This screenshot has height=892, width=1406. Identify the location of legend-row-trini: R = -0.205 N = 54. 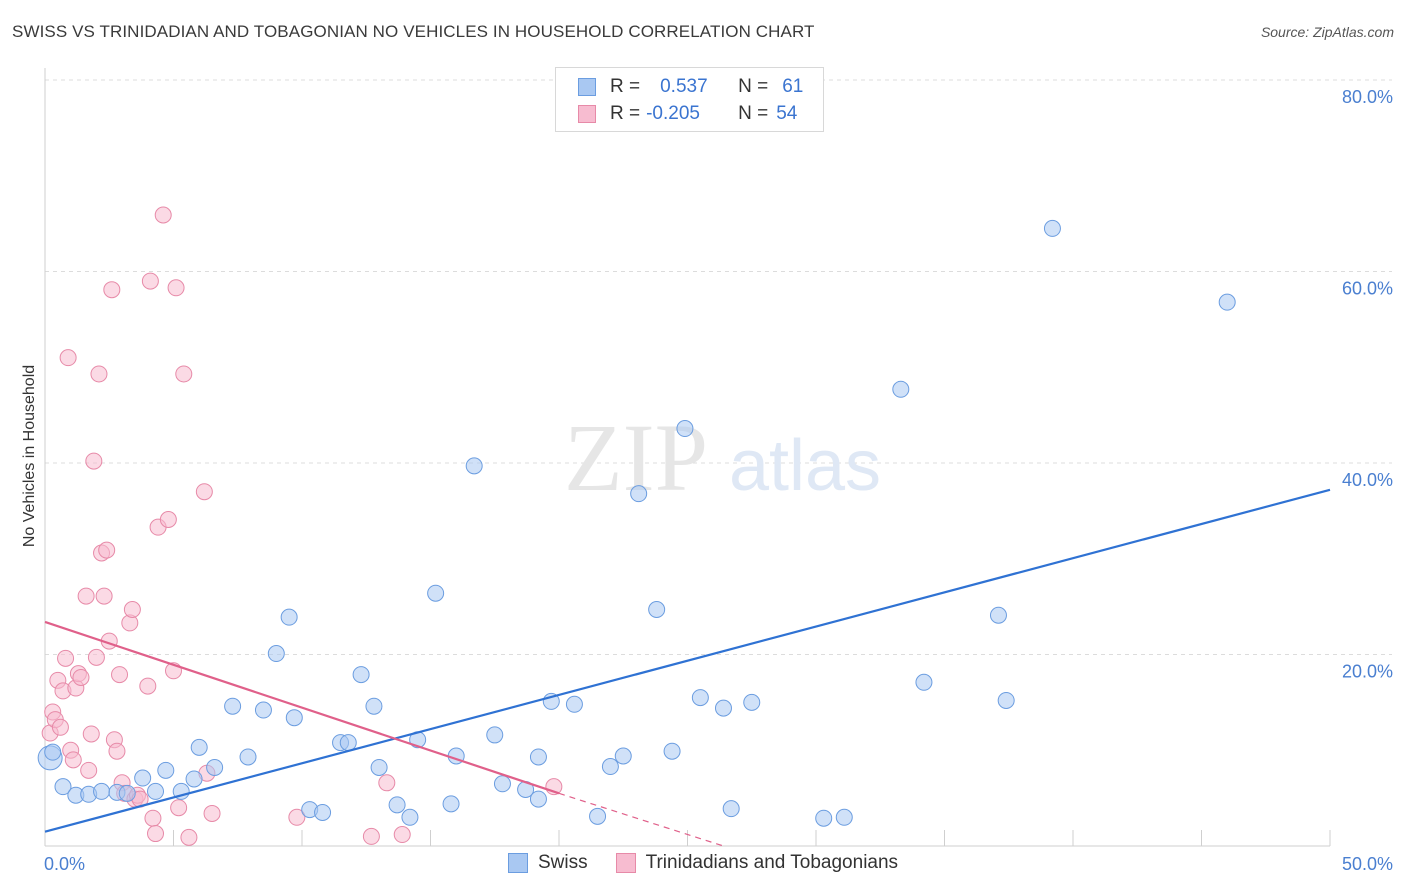
(687, 114).